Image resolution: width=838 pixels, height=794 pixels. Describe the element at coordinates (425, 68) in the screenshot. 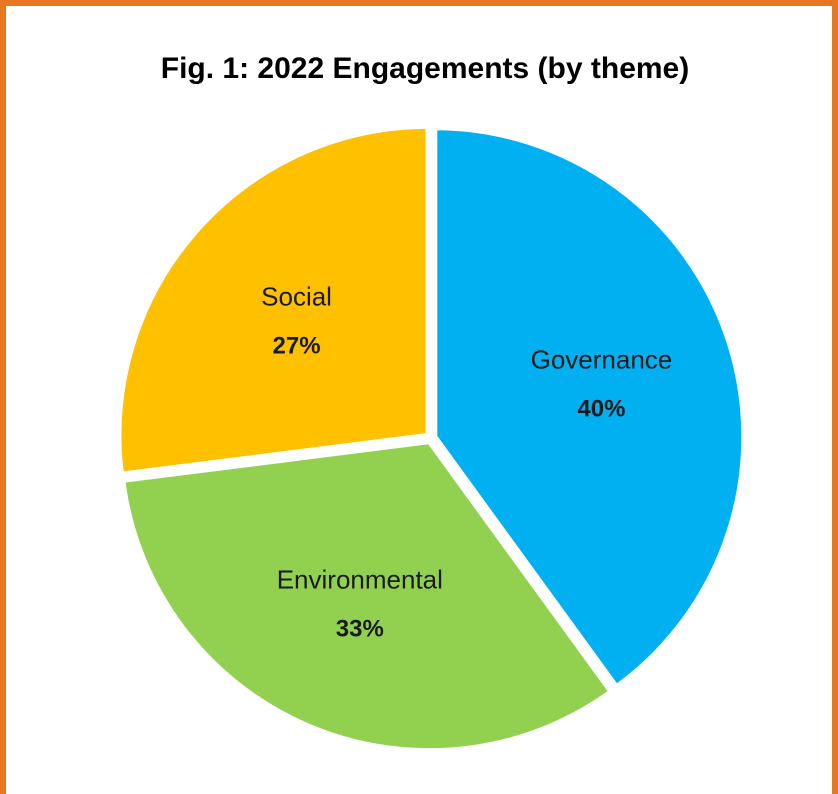

I see `chart-title: Fig. 1: 2022 Engagements (by theme)` at that location.